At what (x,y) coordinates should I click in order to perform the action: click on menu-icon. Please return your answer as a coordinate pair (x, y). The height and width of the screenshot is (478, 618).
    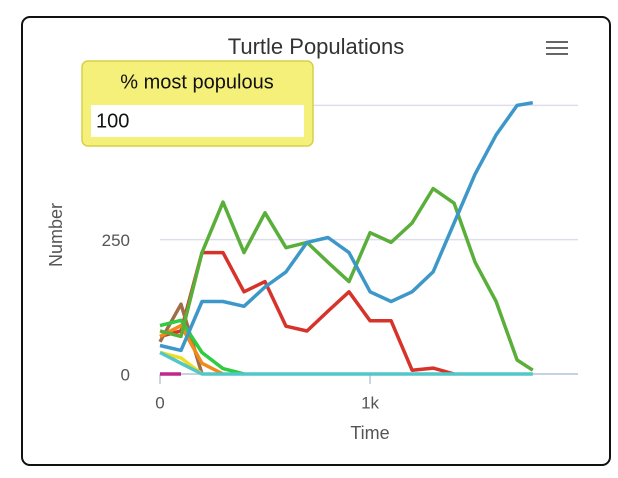
    Looking at the image, I should click on (557, 48).